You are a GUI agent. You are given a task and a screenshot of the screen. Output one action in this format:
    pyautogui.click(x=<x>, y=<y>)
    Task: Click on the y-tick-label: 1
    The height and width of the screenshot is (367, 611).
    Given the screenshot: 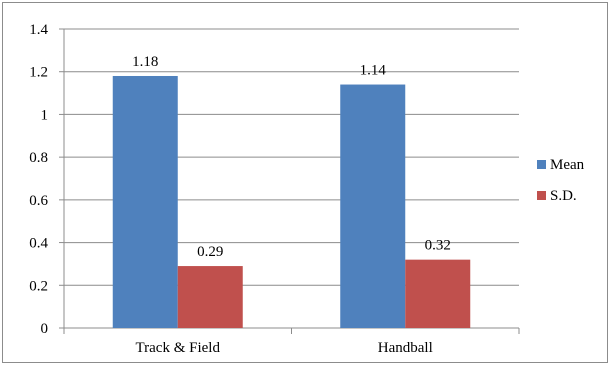 What is the action you would take?
    pyautogui.click(x=45, y=115)
    